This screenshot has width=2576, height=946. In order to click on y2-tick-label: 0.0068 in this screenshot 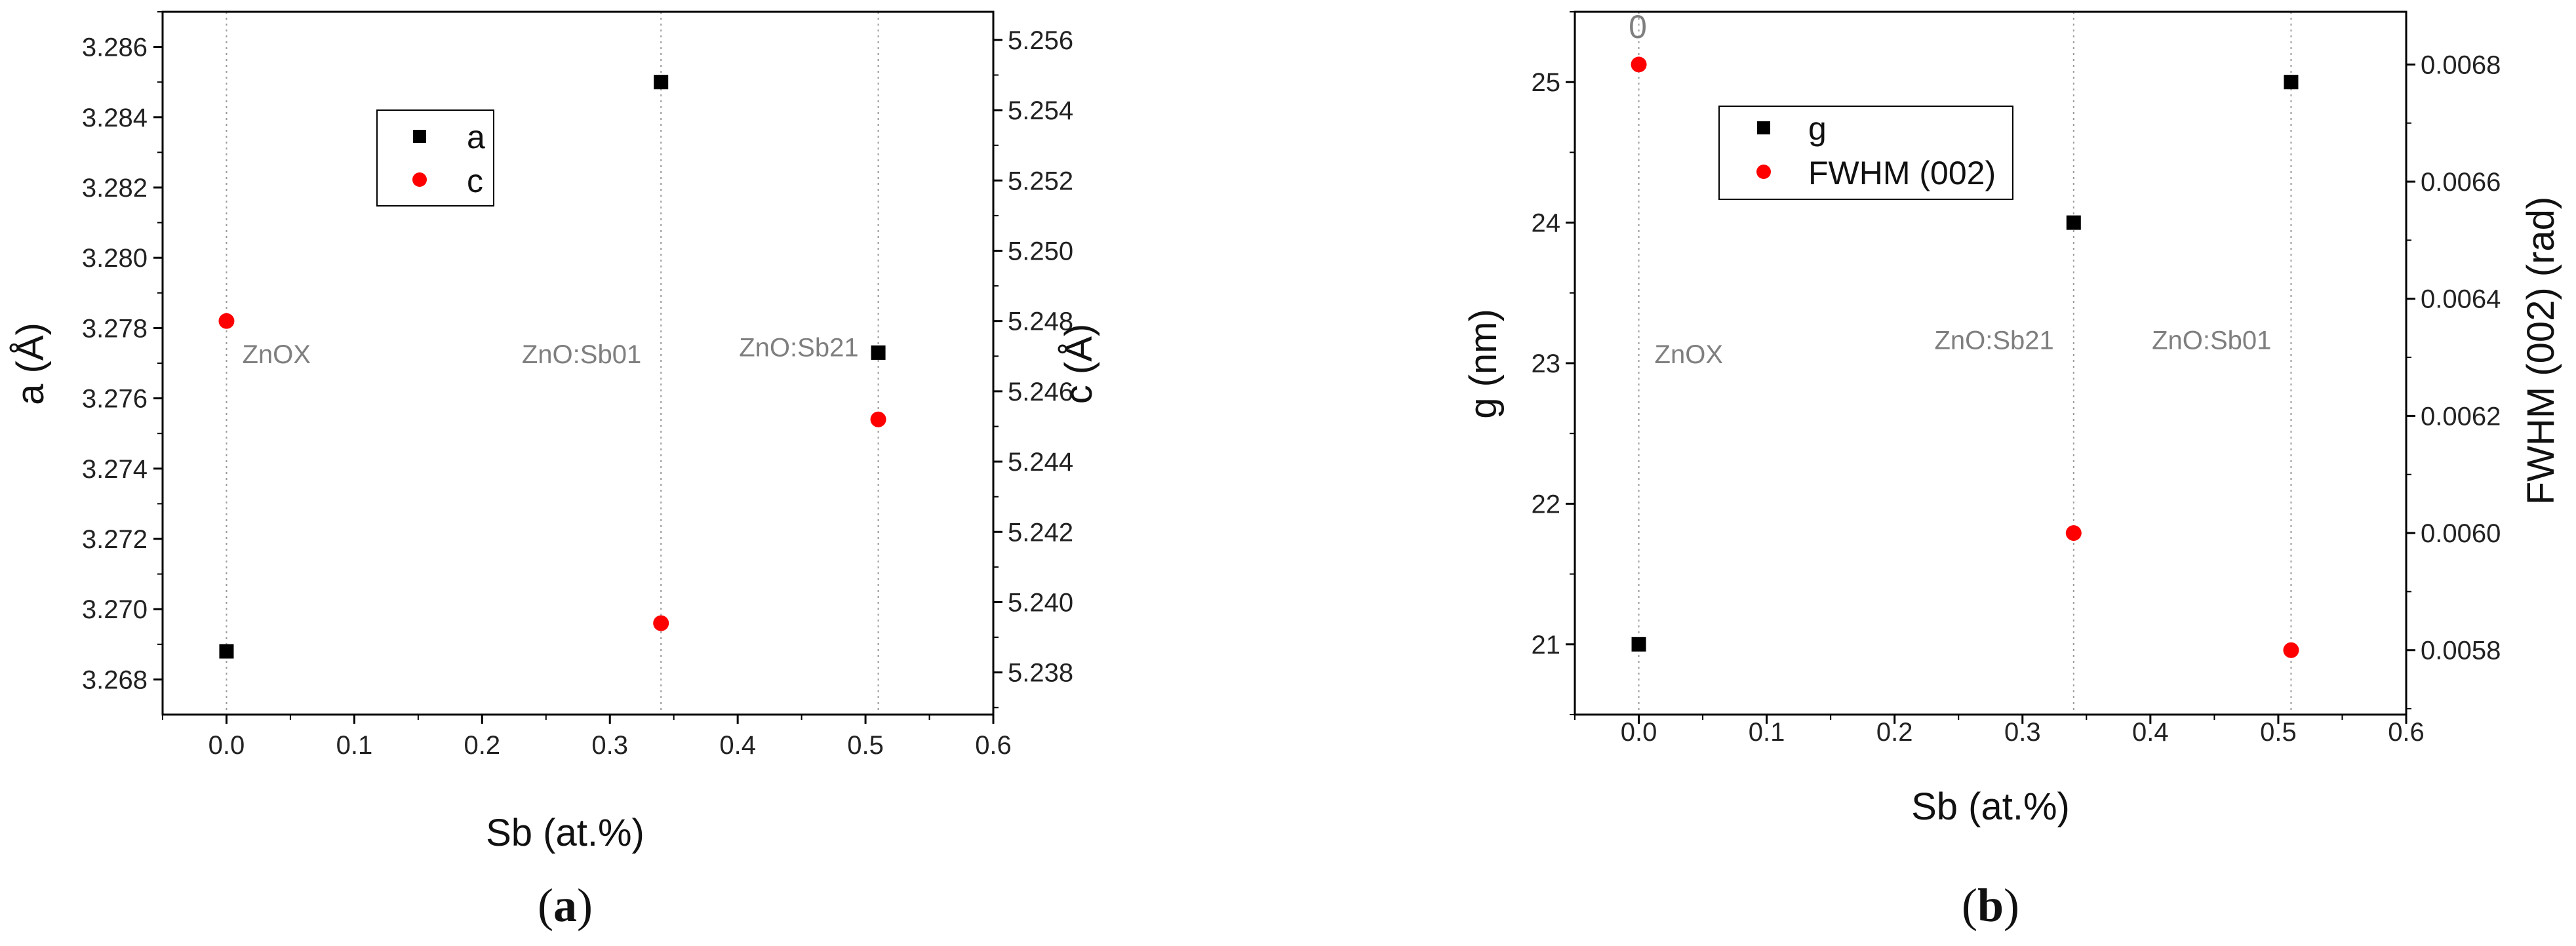, I will do `click(2461, 64)`.